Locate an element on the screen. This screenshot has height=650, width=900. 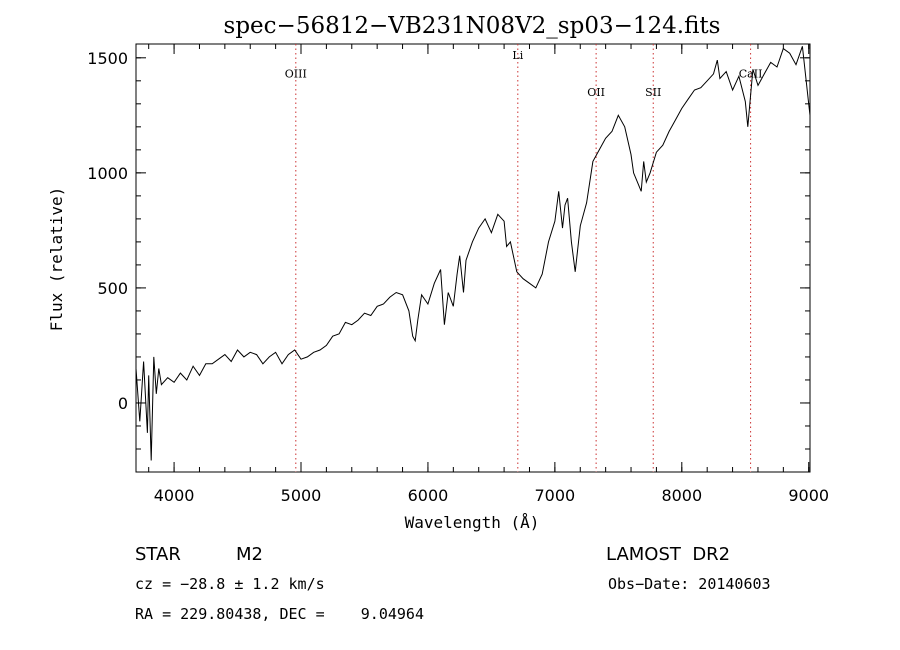
x-tick-label: 7000 is located at coordinates (555, 495).